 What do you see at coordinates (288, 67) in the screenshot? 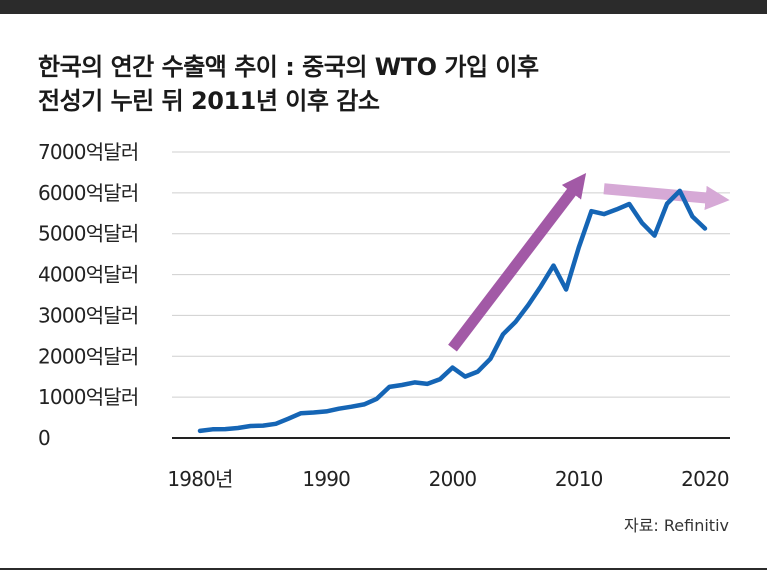
I see `title-line-1: 한국의 연간 수출액 추이 : 중국의 WTO 가입 이후` at bounding box center [288, 67].